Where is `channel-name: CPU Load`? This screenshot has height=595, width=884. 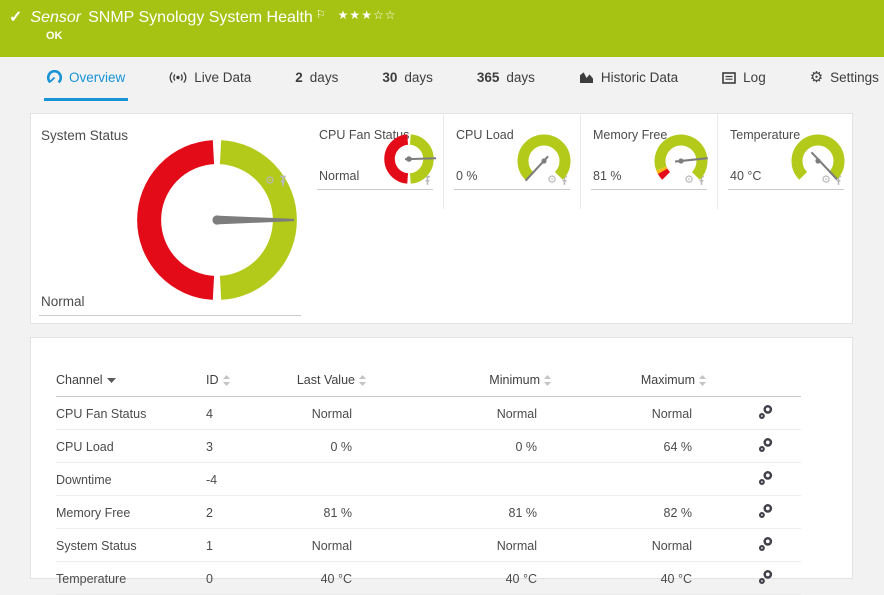 channel-name: CPU Load is located at coordinates (85, 446).